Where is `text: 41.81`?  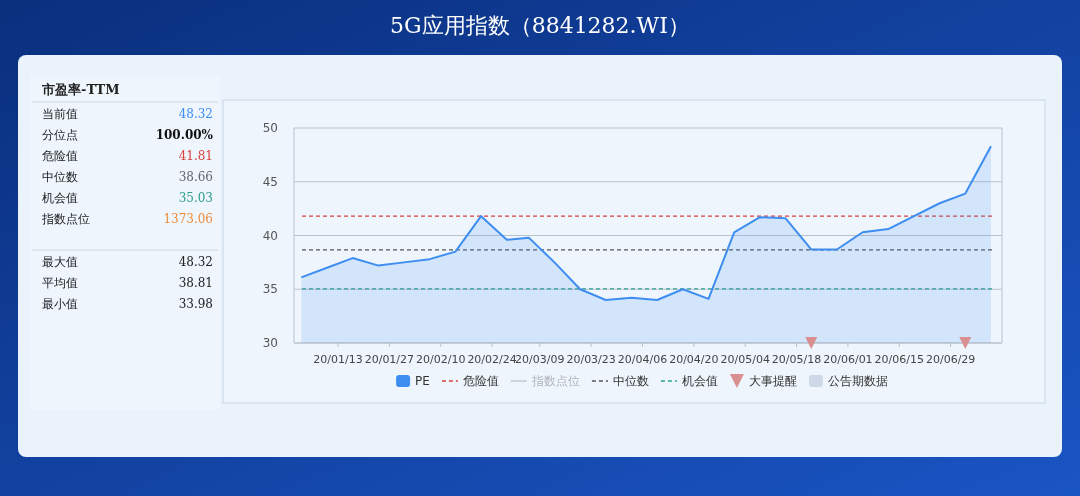 text: 41.81 is located at coordinates (195, 156).